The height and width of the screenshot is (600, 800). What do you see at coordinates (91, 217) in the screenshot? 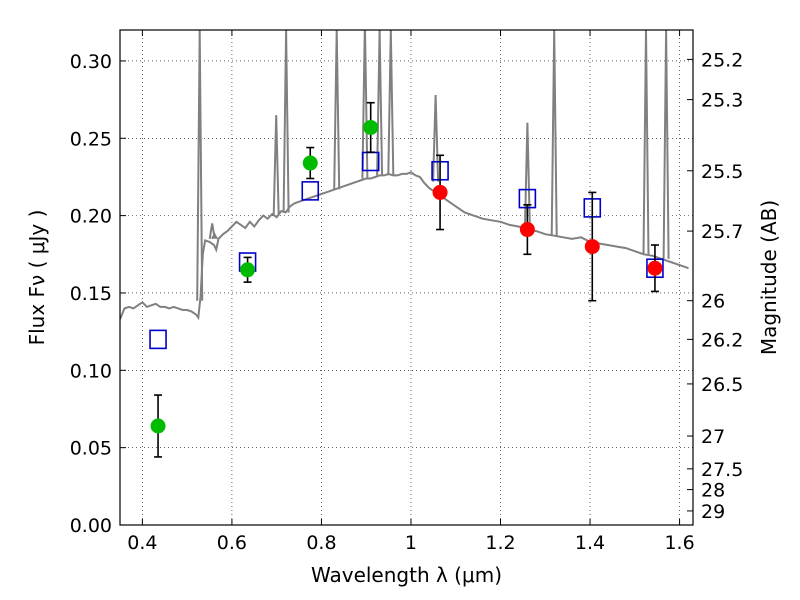
I see `y-tick-label: 0.20` at bounding box center [91, 217].